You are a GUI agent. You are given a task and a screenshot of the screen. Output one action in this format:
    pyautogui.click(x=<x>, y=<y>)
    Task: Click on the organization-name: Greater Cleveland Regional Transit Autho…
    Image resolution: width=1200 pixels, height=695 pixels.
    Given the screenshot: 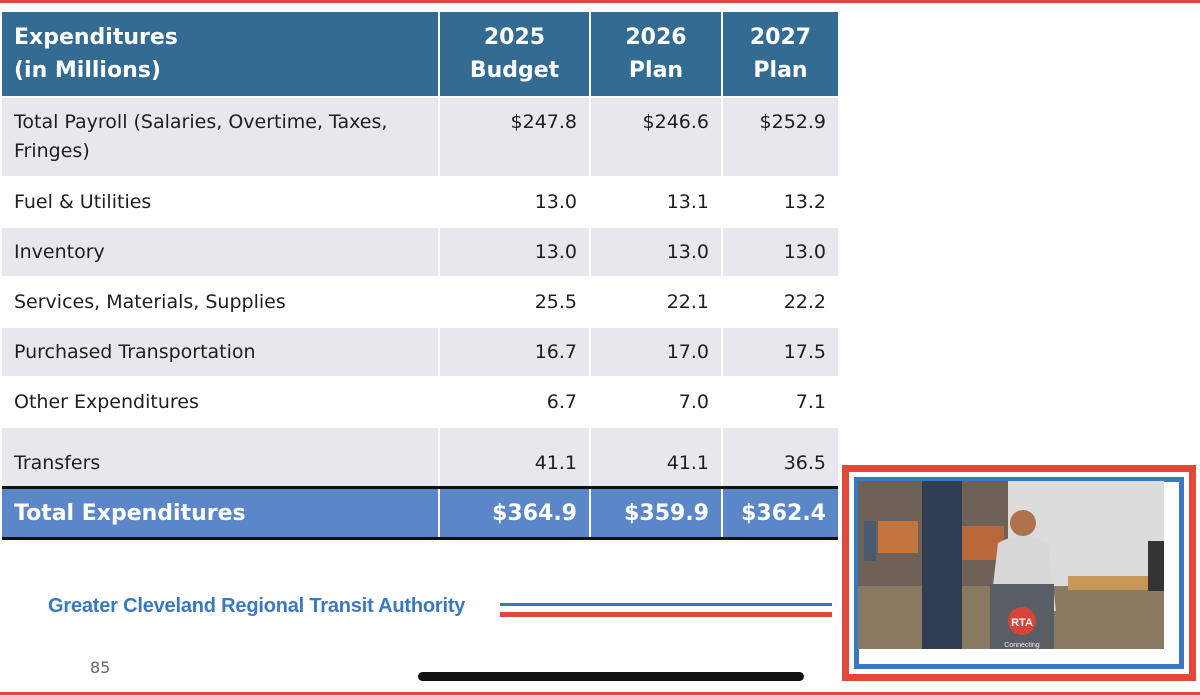 What is the action you would take?
    pyautogui.click(x=257, y=606)
    